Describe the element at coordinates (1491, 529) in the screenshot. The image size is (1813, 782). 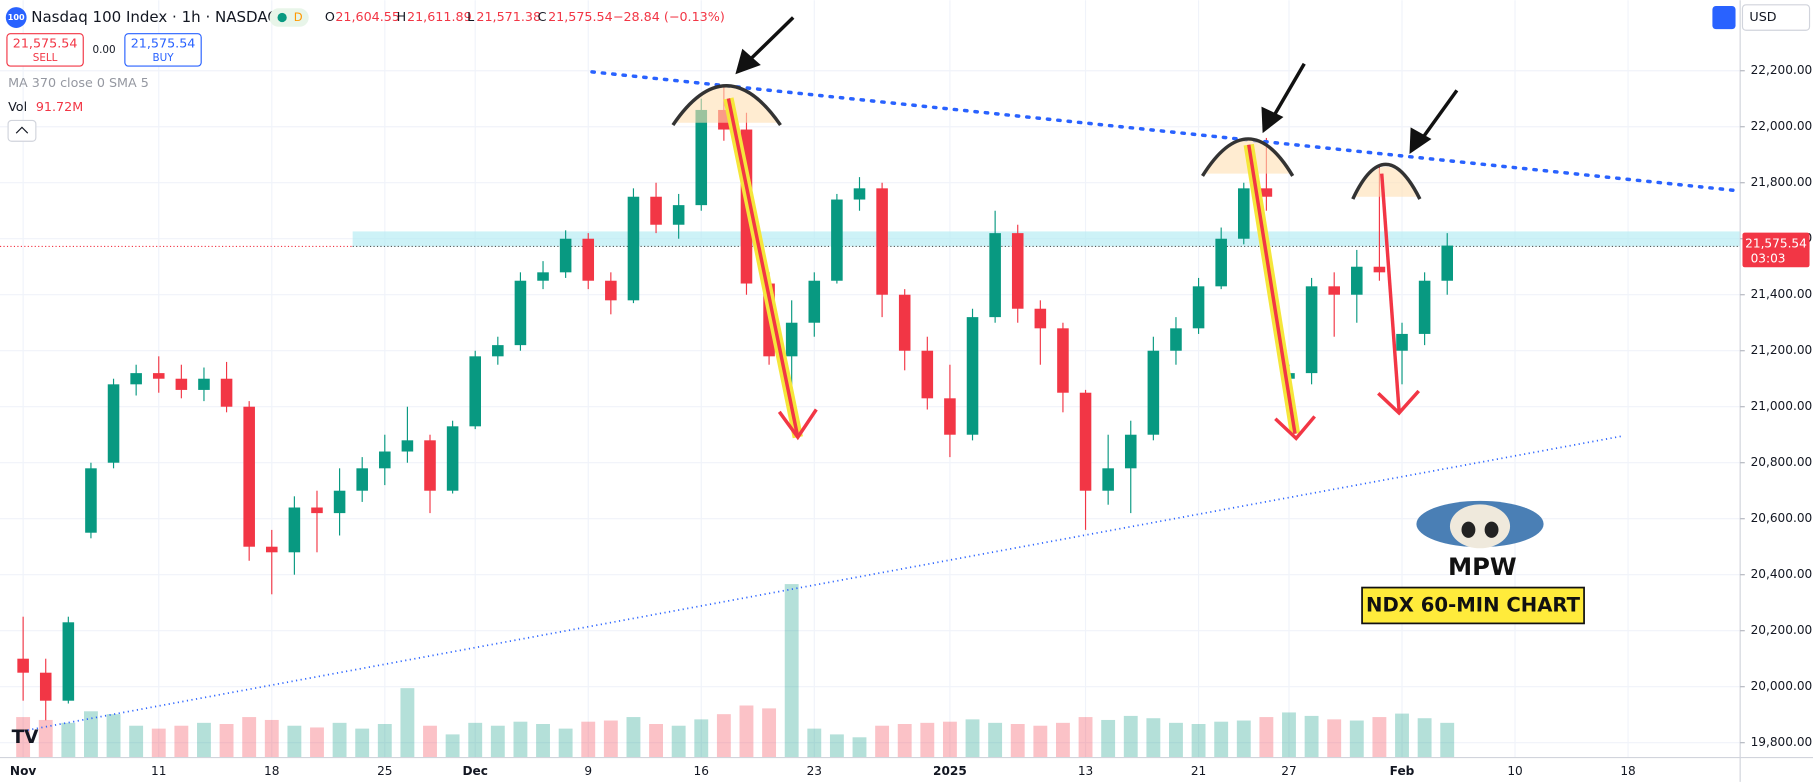
I see `logo-eye` at that location.